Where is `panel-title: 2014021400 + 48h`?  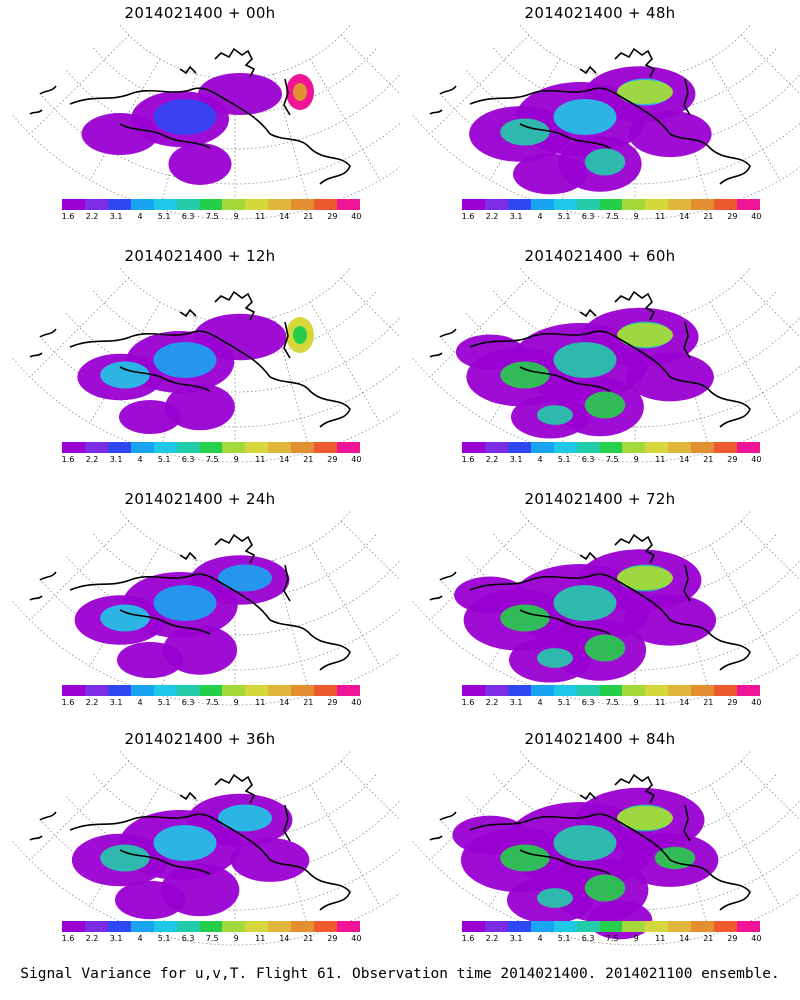
panel-title: 2014021400 + 48h is located at coordinates (600, 13).